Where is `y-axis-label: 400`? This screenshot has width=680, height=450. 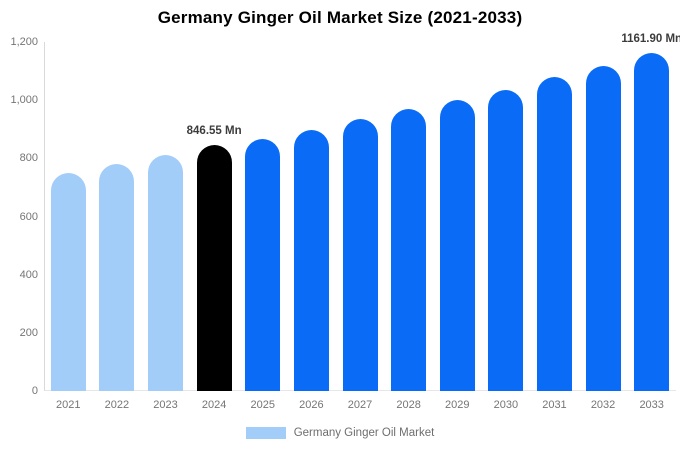 y-axis-label: 400 is located at coordinates (28, 274).